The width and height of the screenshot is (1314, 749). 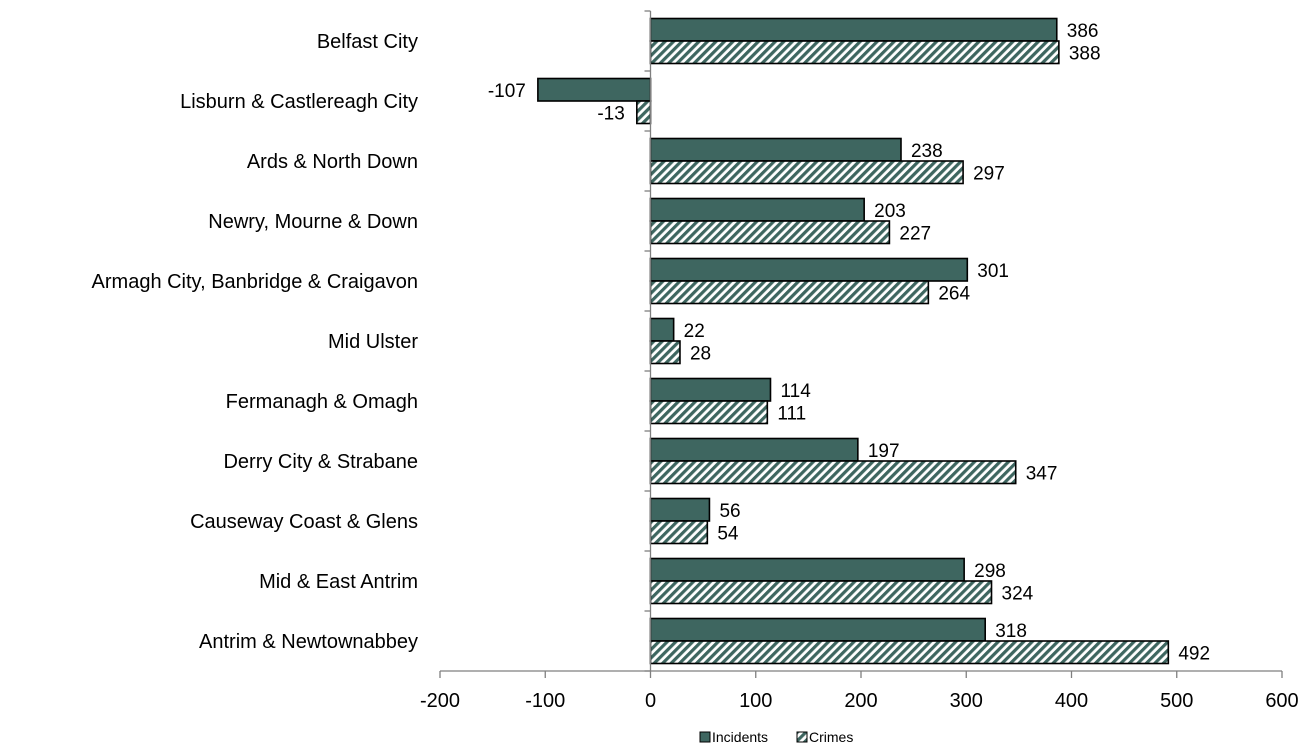 What do you see at coordinates (367, 42) in the screenshot?
I see `category-label: Belfast City` at bounding box center [367, 42].